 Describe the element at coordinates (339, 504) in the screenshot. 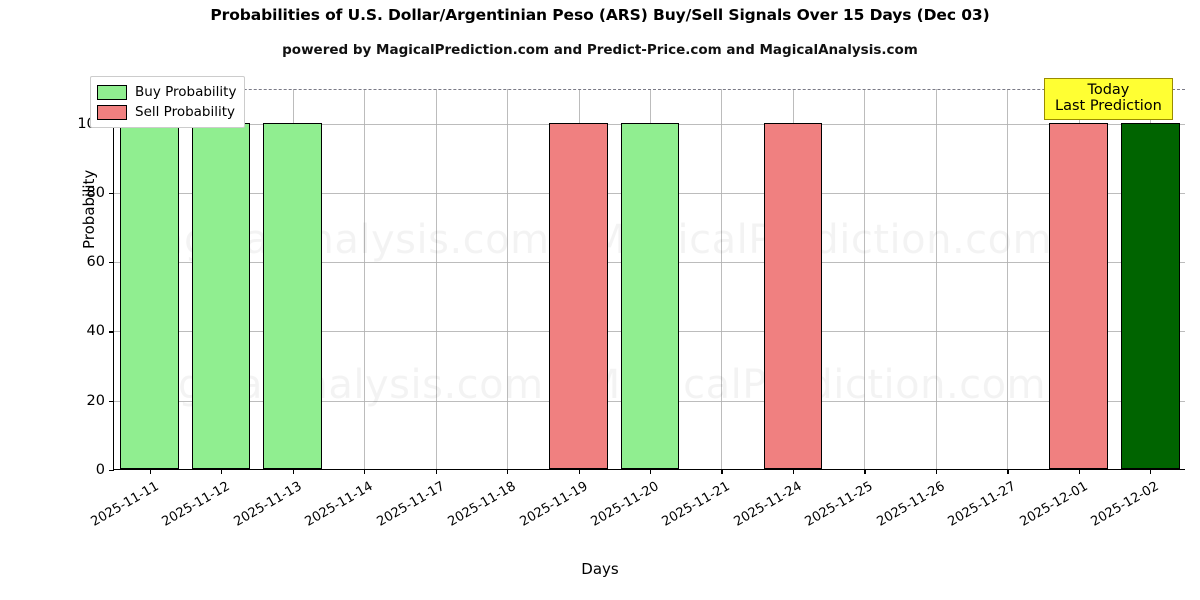

I see `x-tick-label: 2025-11-14` at that location.